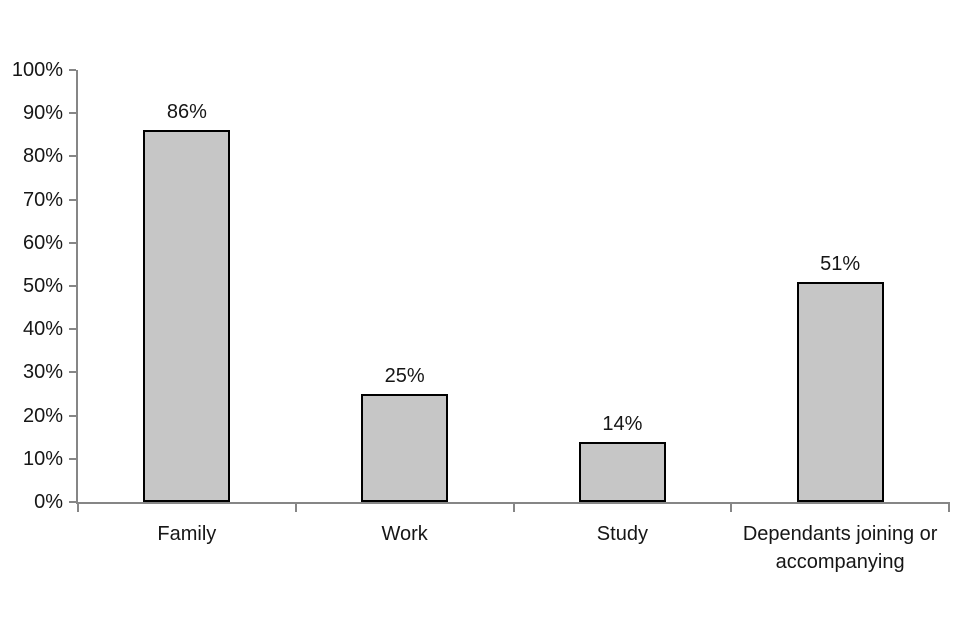 This screenshot has width=960, height=640. I want to click on y-axis-tick-label: 30%, so click(42, 372).